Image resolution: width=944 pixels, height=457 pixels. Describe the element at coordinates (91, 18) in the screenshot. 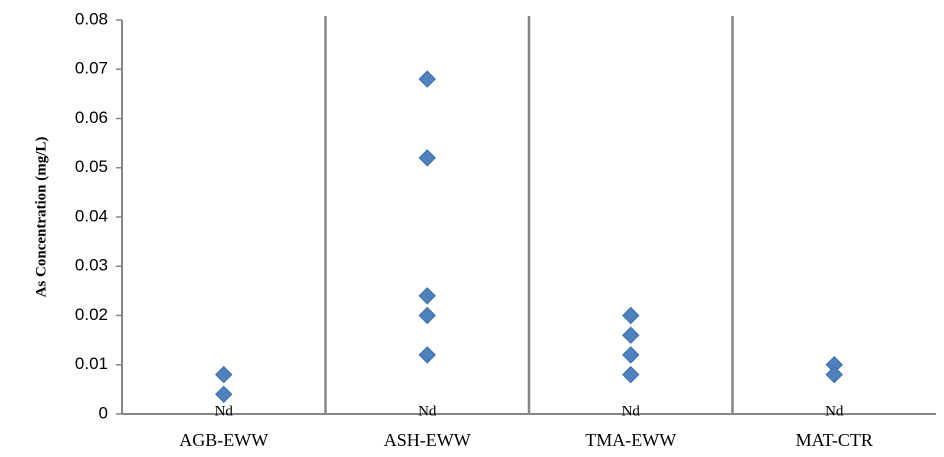

I see `y-tick-label: 0.08` at that location.